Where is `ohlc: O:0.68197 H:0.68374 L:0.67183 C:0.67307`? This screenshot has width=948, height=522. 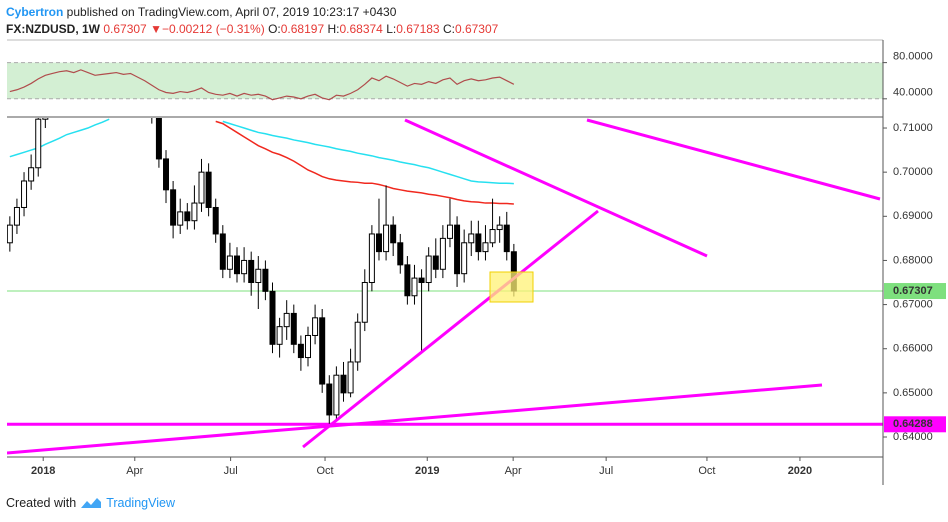
ohlc: O:0.68197 H:0.68374 L:0.67183 C:0.67307 is located at coordinates (383, 29).